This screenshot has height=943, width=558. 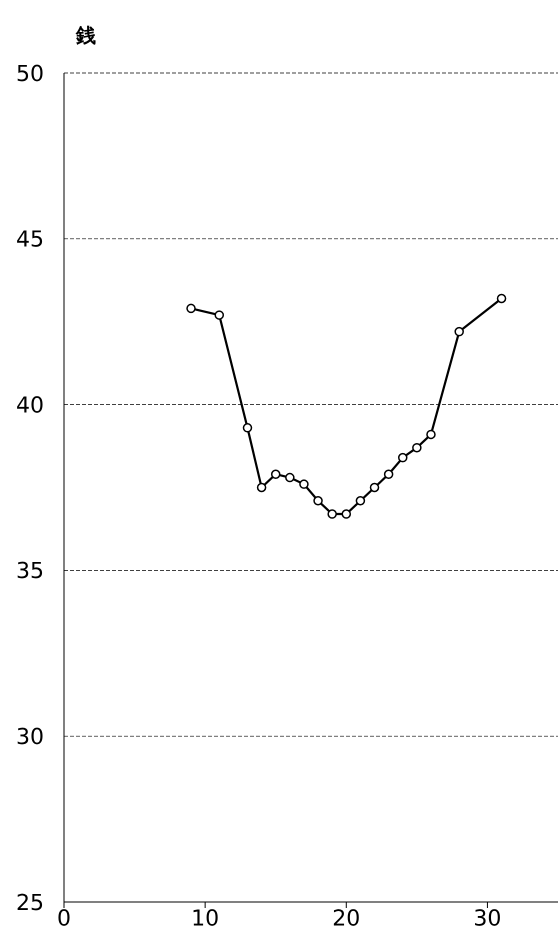 I want to click on x-tick-label: 20, so click(x=346, y=919).